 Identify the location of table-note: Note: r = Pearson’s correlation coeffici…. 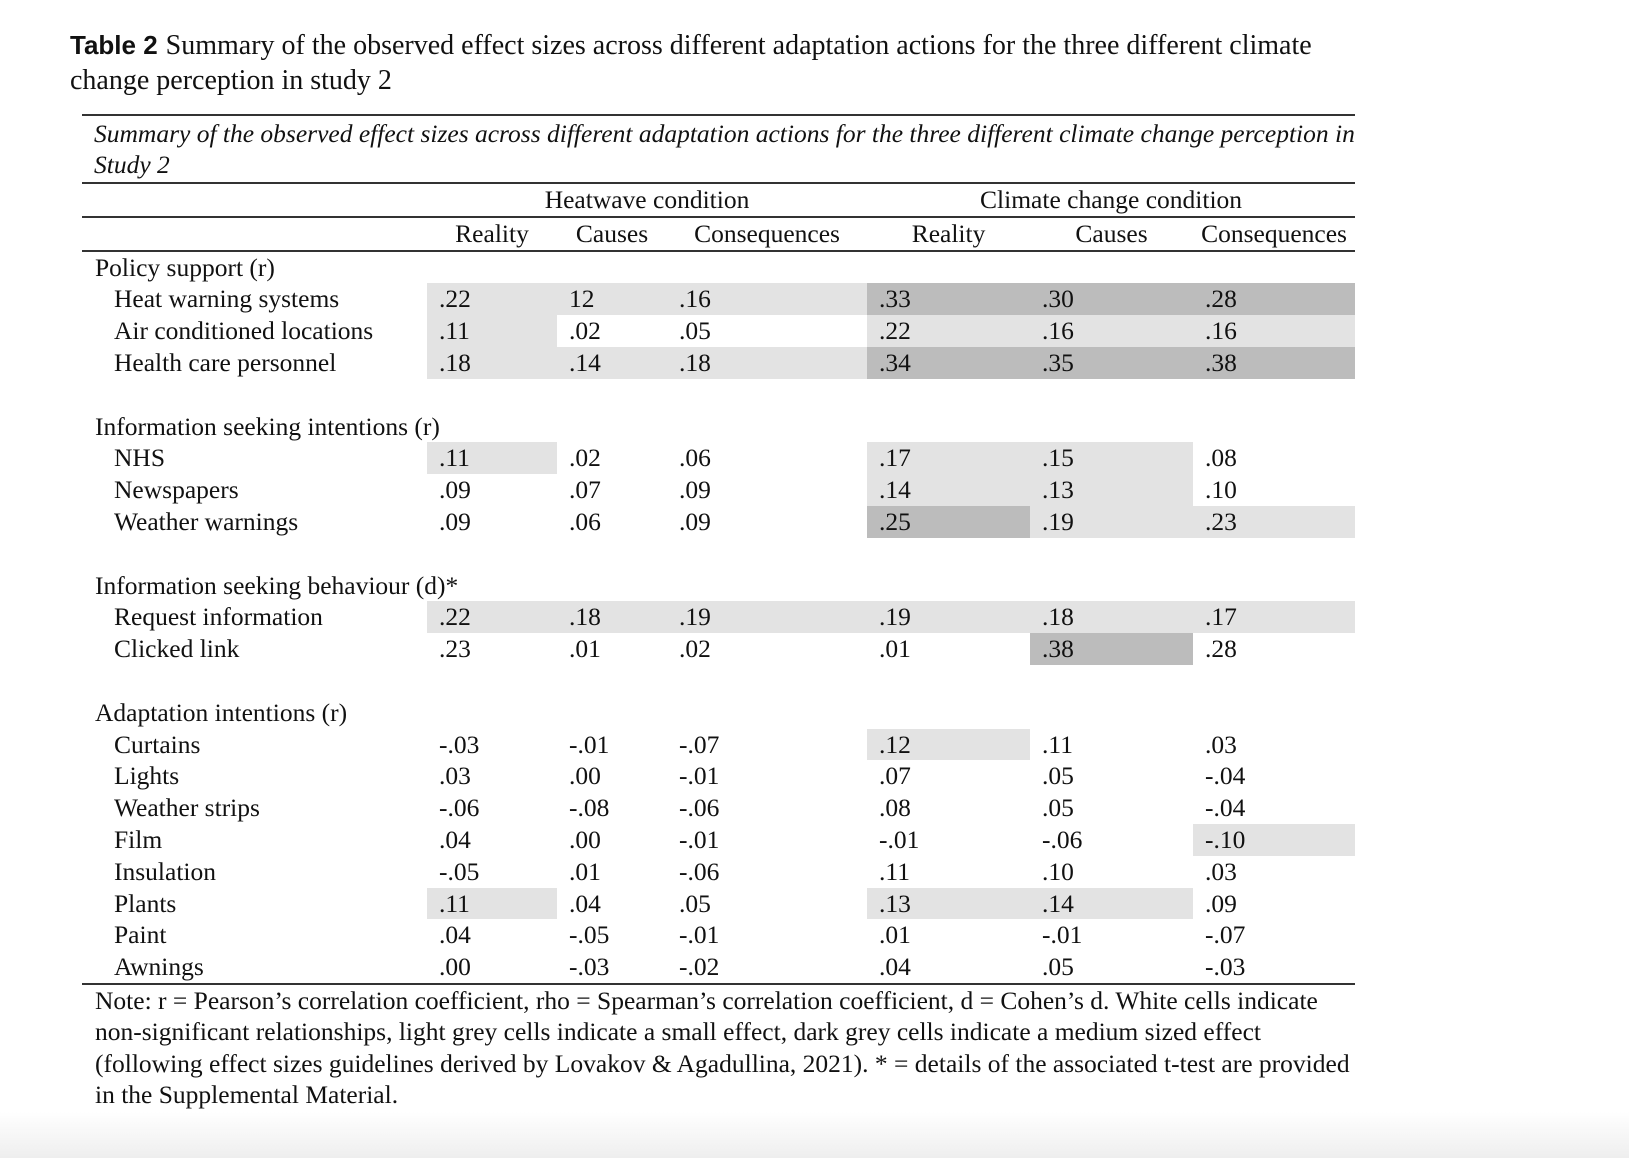
(722, 1047).